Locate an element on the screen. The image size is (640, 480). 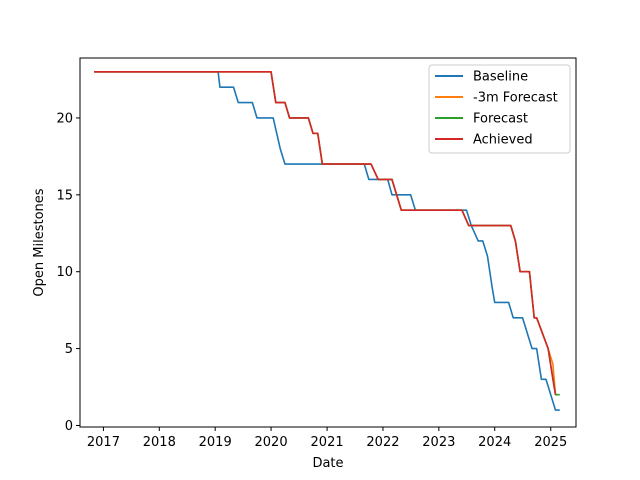
x-tick-label: 2017 is located at coordinates (103, 442).